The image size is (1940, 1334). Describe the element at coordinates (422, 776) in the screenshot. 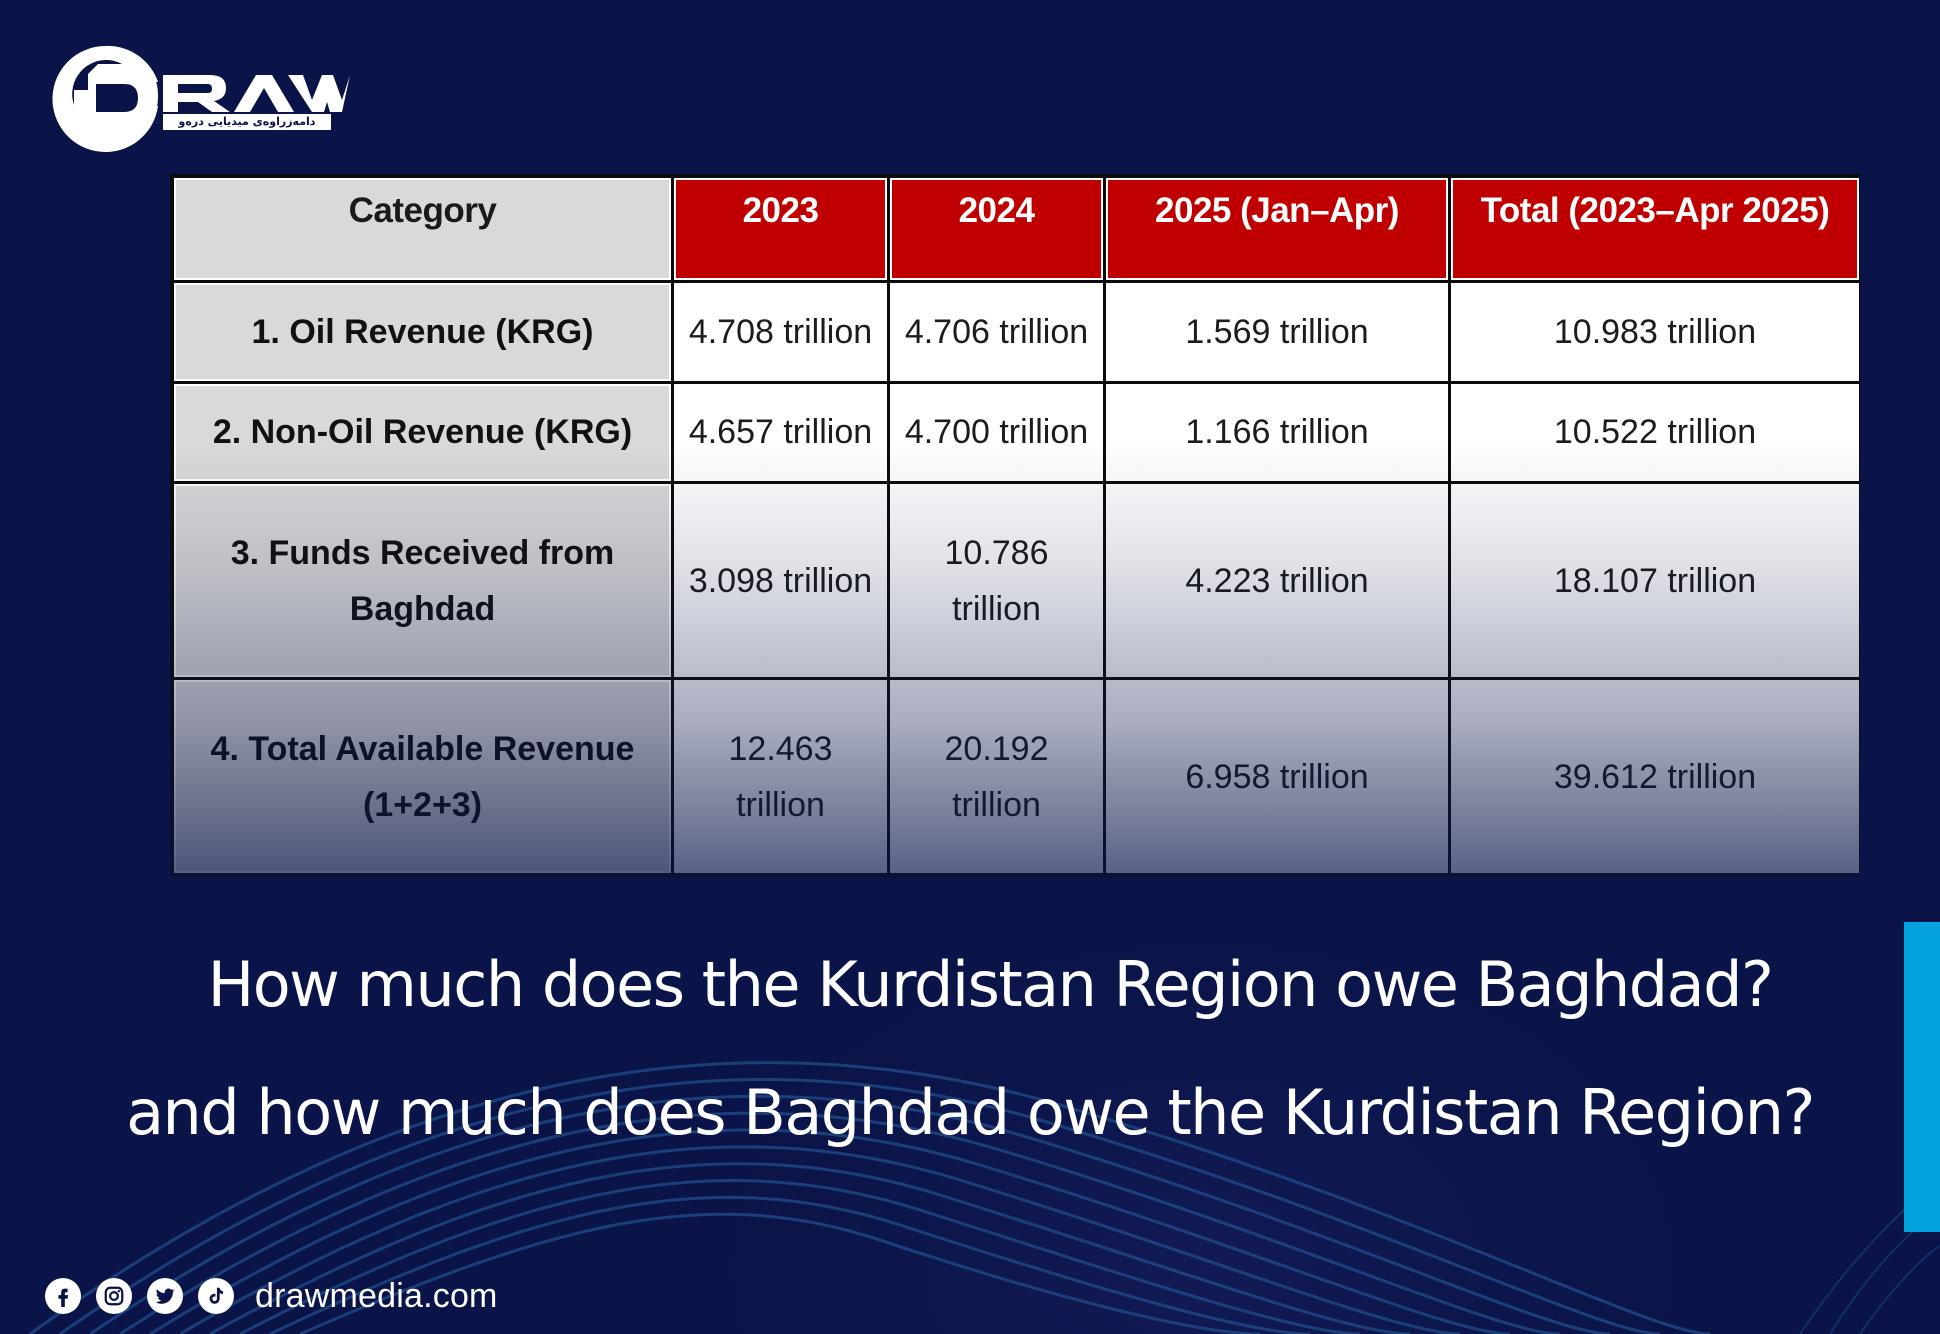

I see `row-category: 4. Total Available Revenue (1+2+3)` at that location.